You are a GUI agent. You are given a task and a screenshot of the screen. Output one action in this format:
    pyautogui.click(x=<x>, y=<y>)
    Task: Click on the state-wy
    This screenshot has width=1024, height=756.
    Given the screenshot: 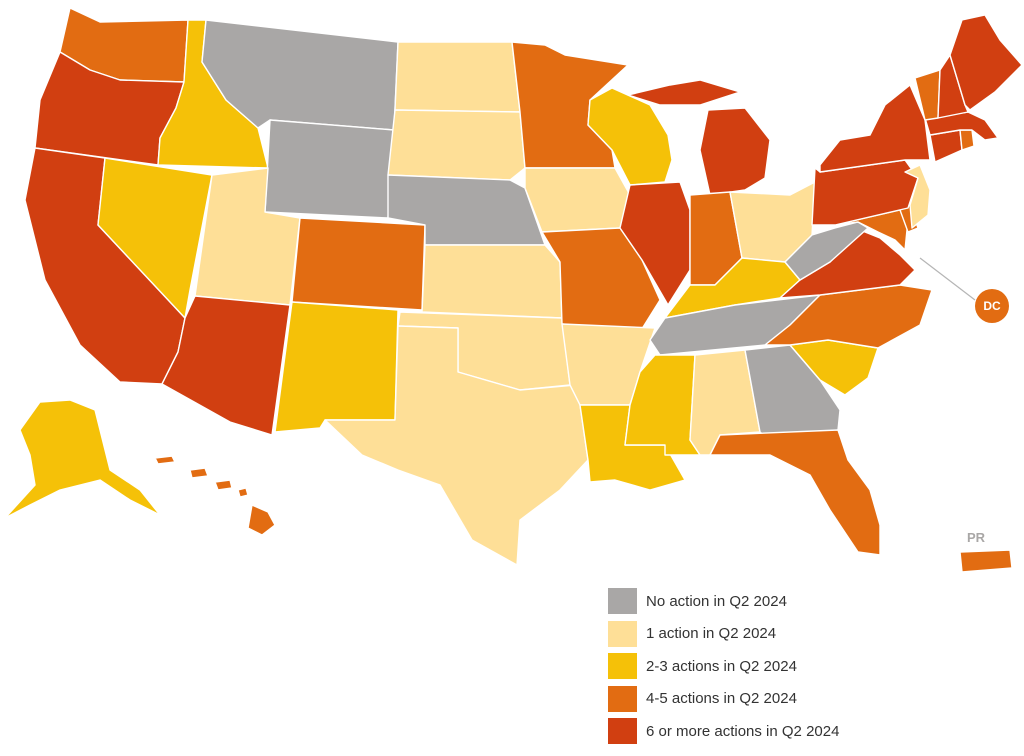 What is the action you would take?
    pyautogui.click(x=329, y=169)
    